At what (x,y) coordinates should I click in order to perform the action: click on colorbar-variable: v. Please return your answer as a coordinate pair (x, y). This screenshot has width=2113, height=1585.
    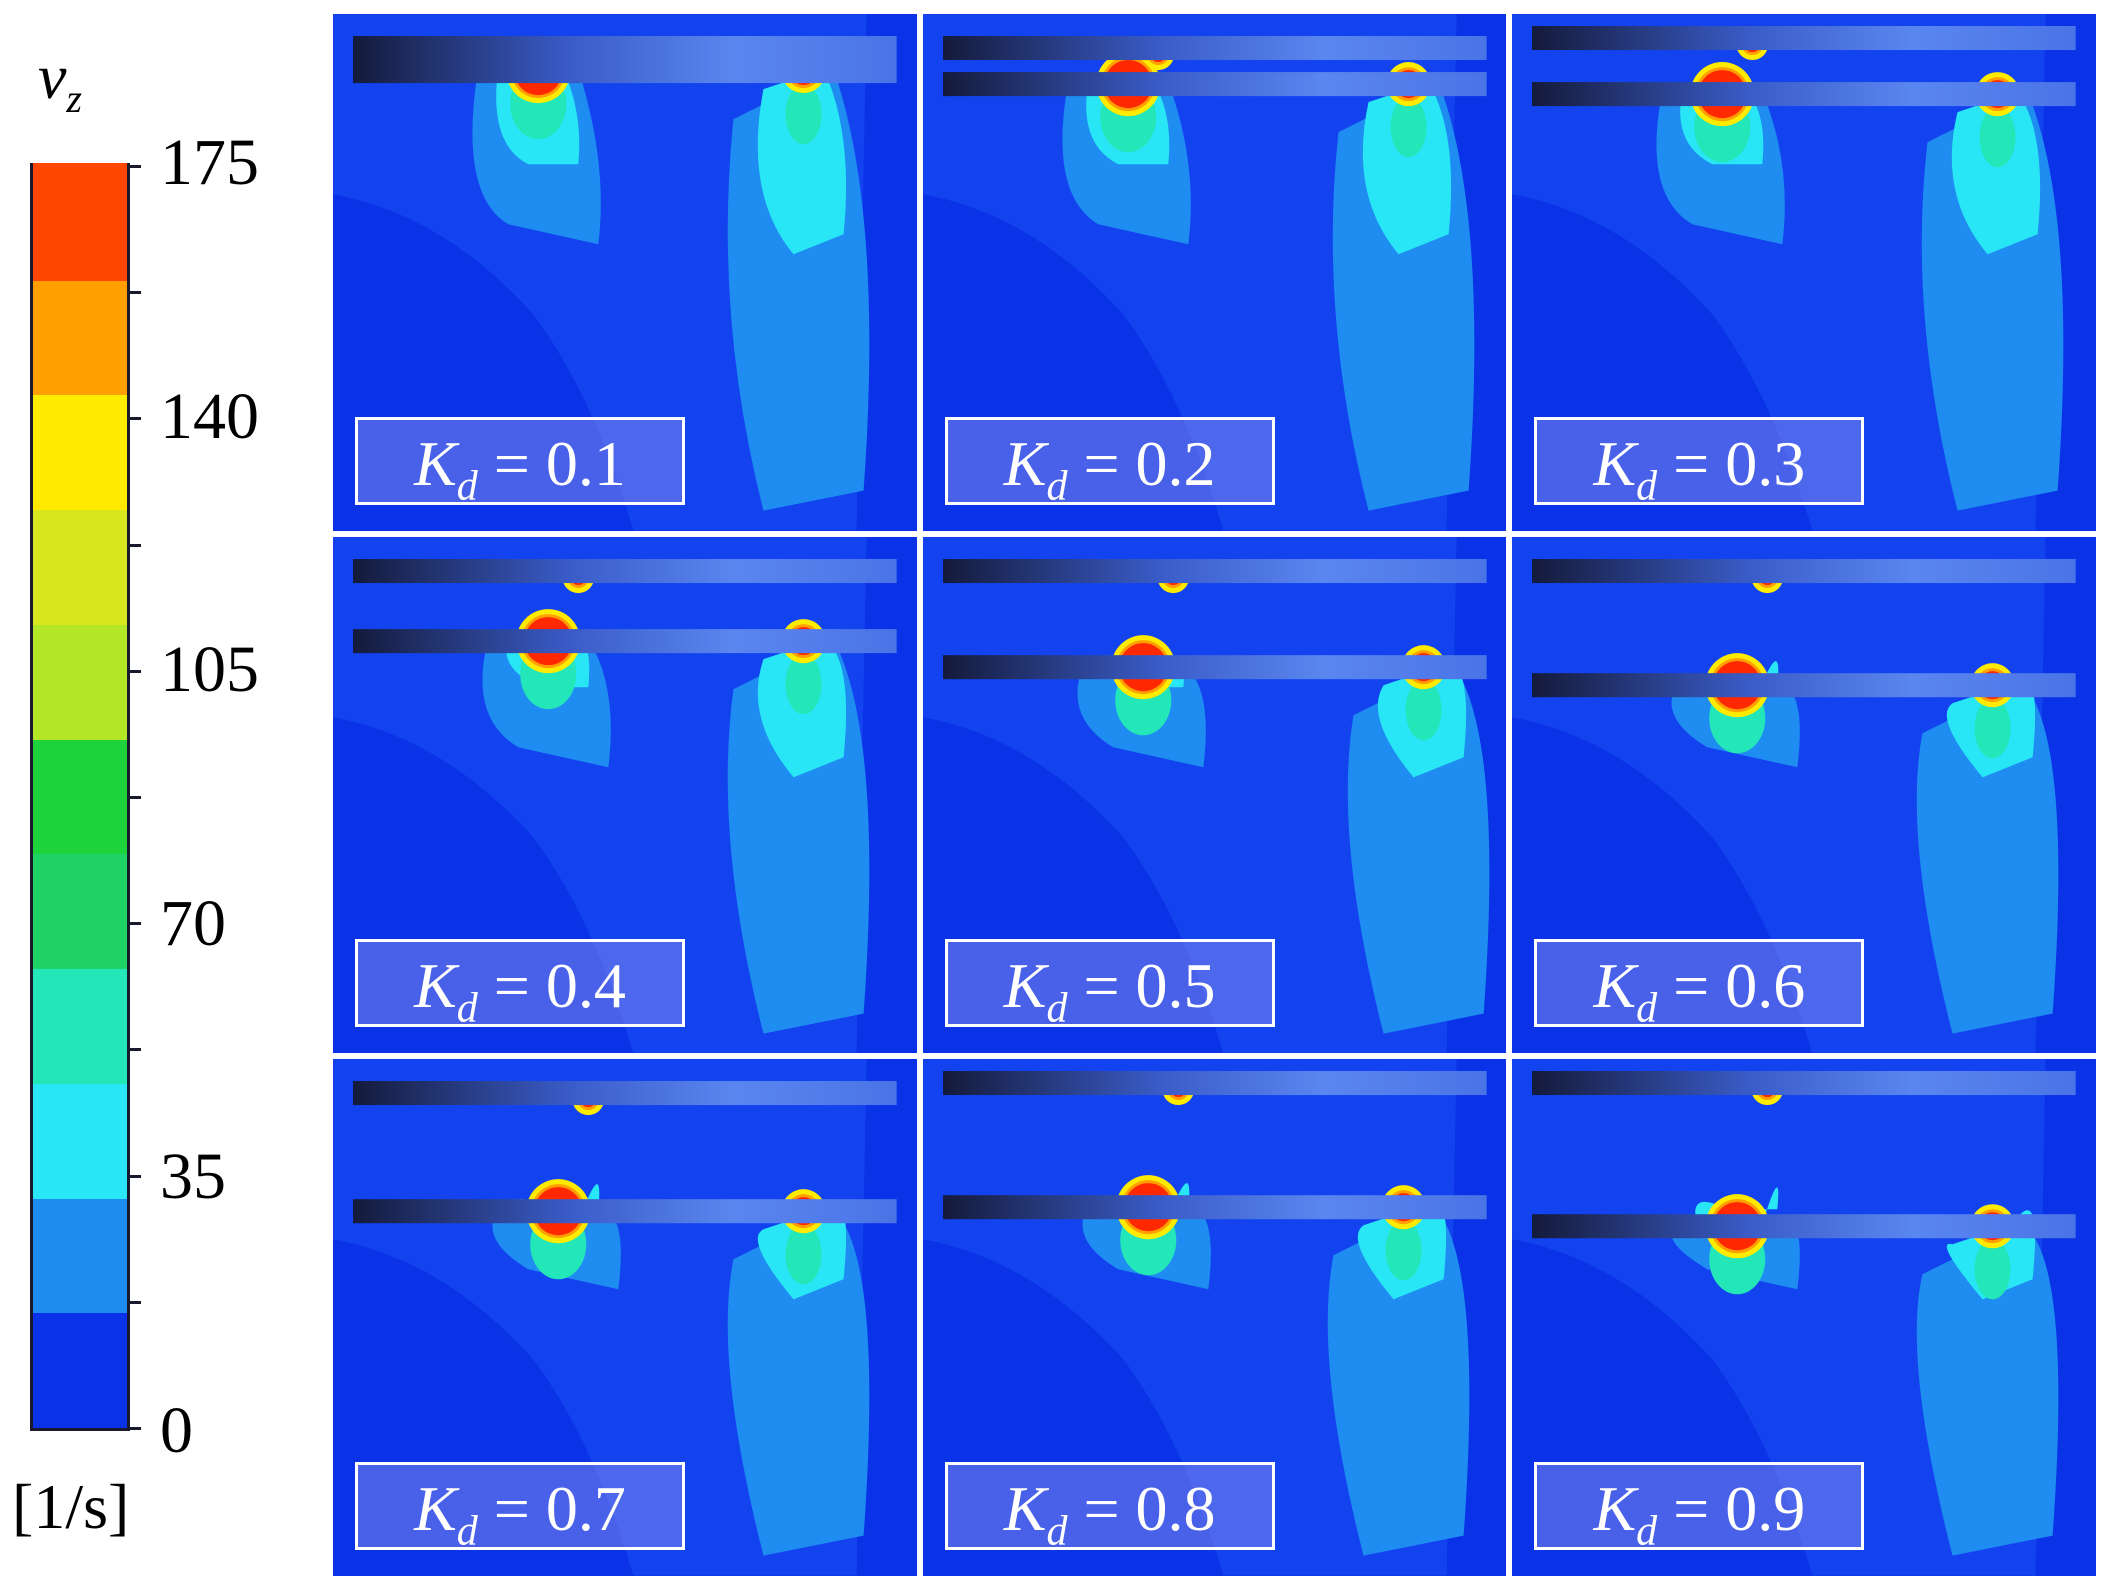
    Looking at the image, I should click on (52, 76).